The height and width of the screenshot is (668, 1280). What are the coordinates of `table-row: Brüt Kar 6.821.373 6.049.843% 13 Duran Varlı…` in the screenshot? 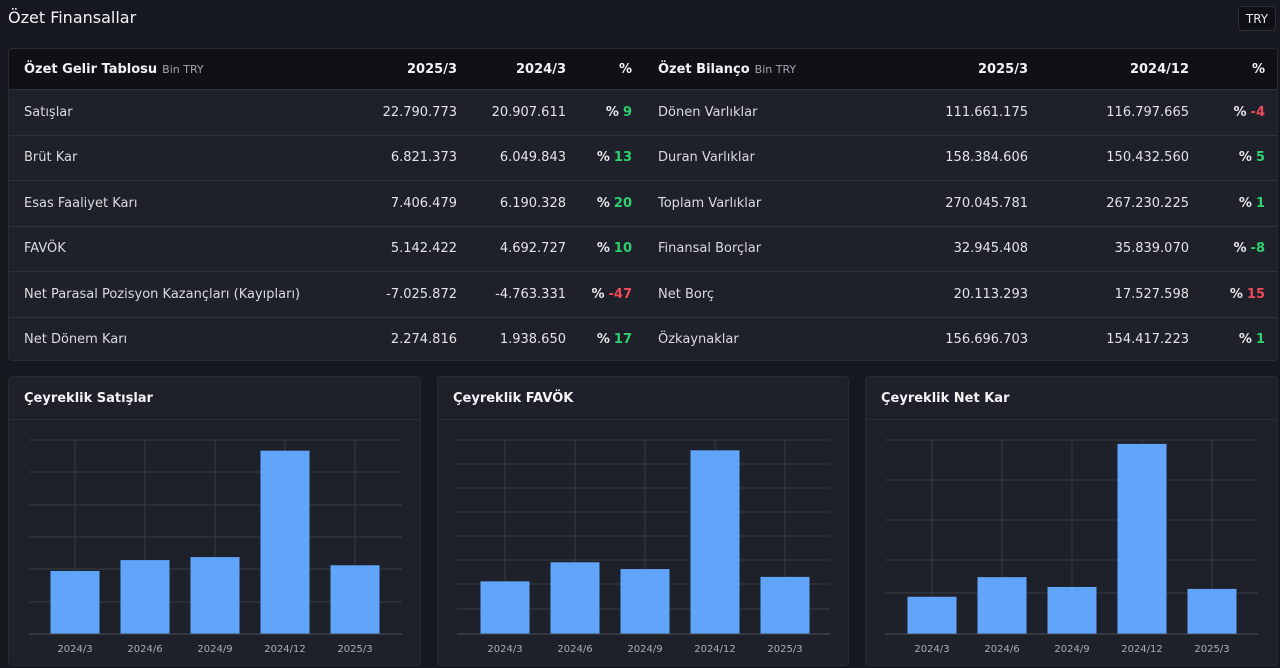 It's located at (643, 157).